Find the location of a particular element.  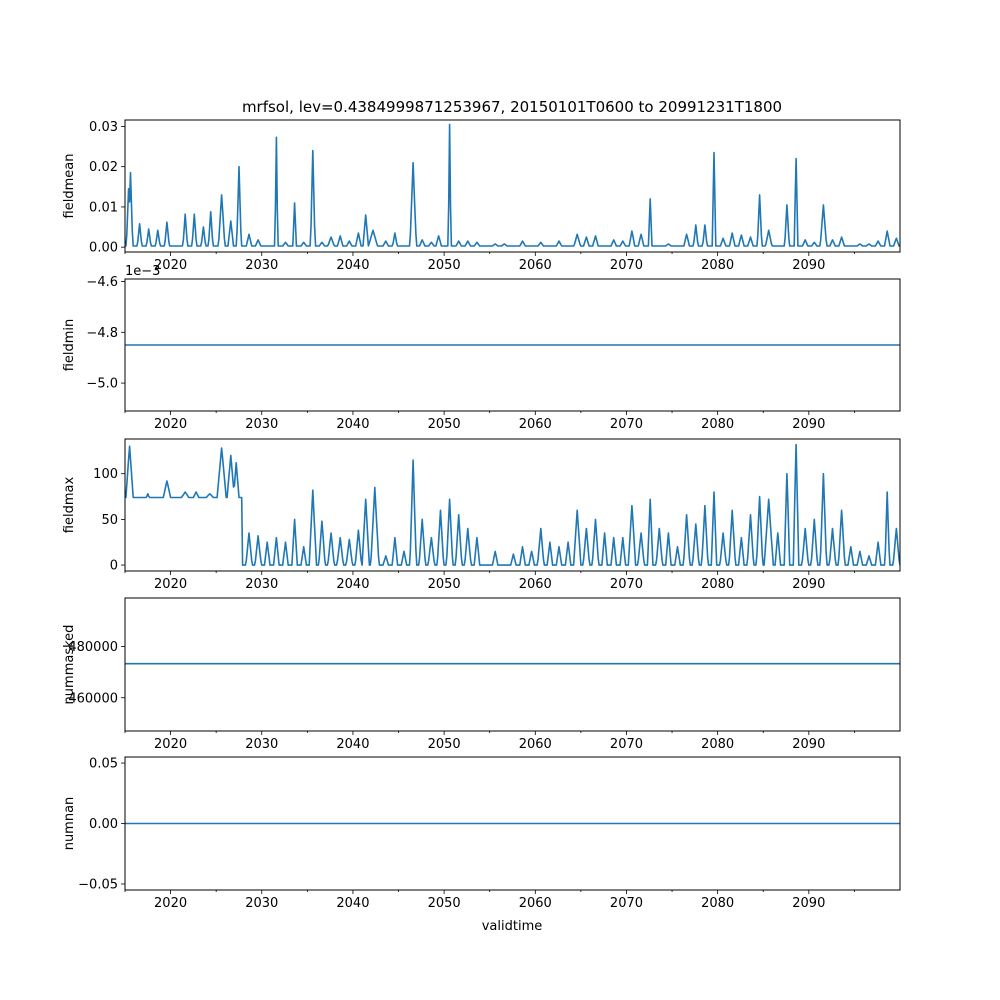

y-tick-label: −5.0 is located at coordinates (102, 384).